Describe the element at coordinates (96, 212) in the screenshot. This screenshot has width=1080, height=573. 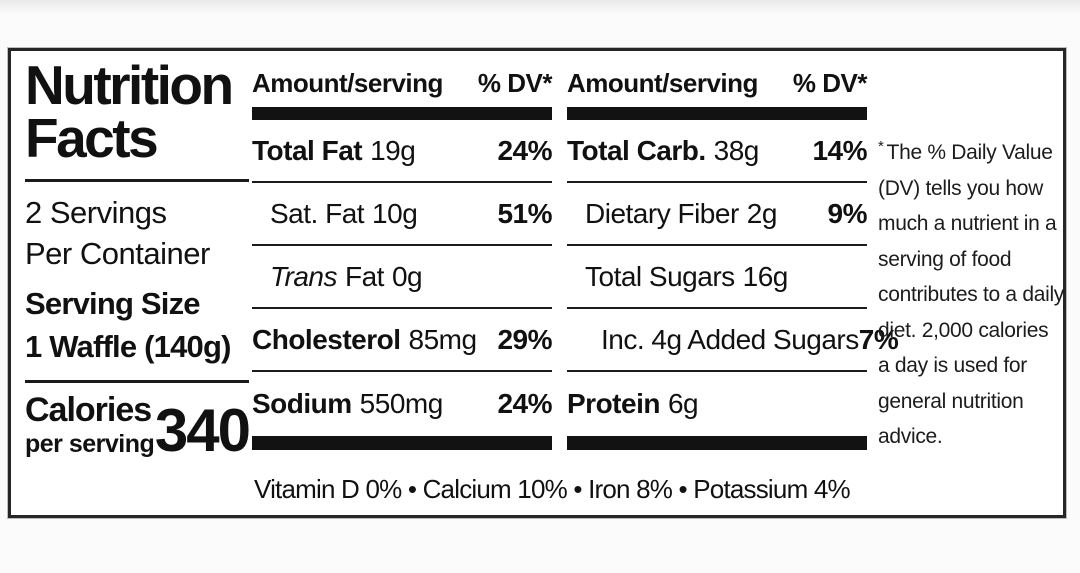
I see `servings-line-1: 2 Servings` at that location.